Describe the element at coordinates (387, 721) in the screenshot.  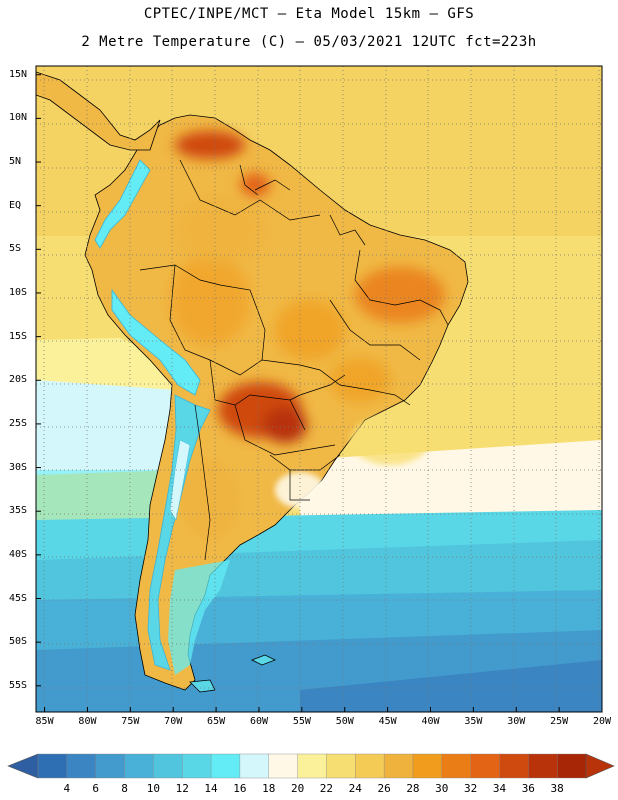
I see `longitude-label: 45W` at that location.